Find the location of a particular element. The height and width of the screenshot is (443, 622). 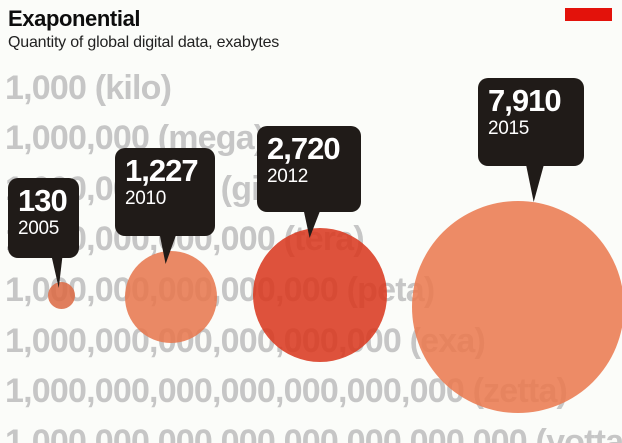

bubble-2005 is located at coordinates (61, 295).